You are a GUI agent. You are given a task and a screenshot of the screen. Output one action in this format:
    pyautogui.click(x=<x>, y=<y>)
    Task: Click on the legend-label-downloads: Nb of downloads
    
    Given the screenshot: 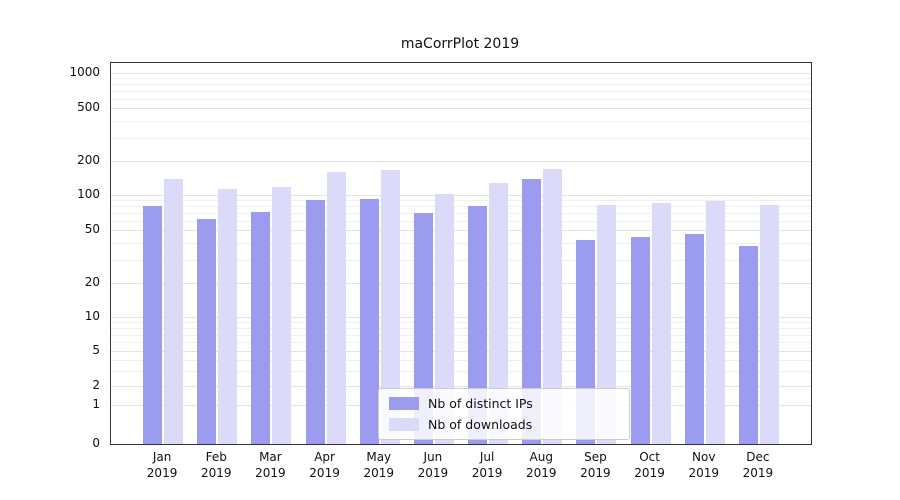 What is the action you would take?
    pyautogui.click(x=480, y=424)
    